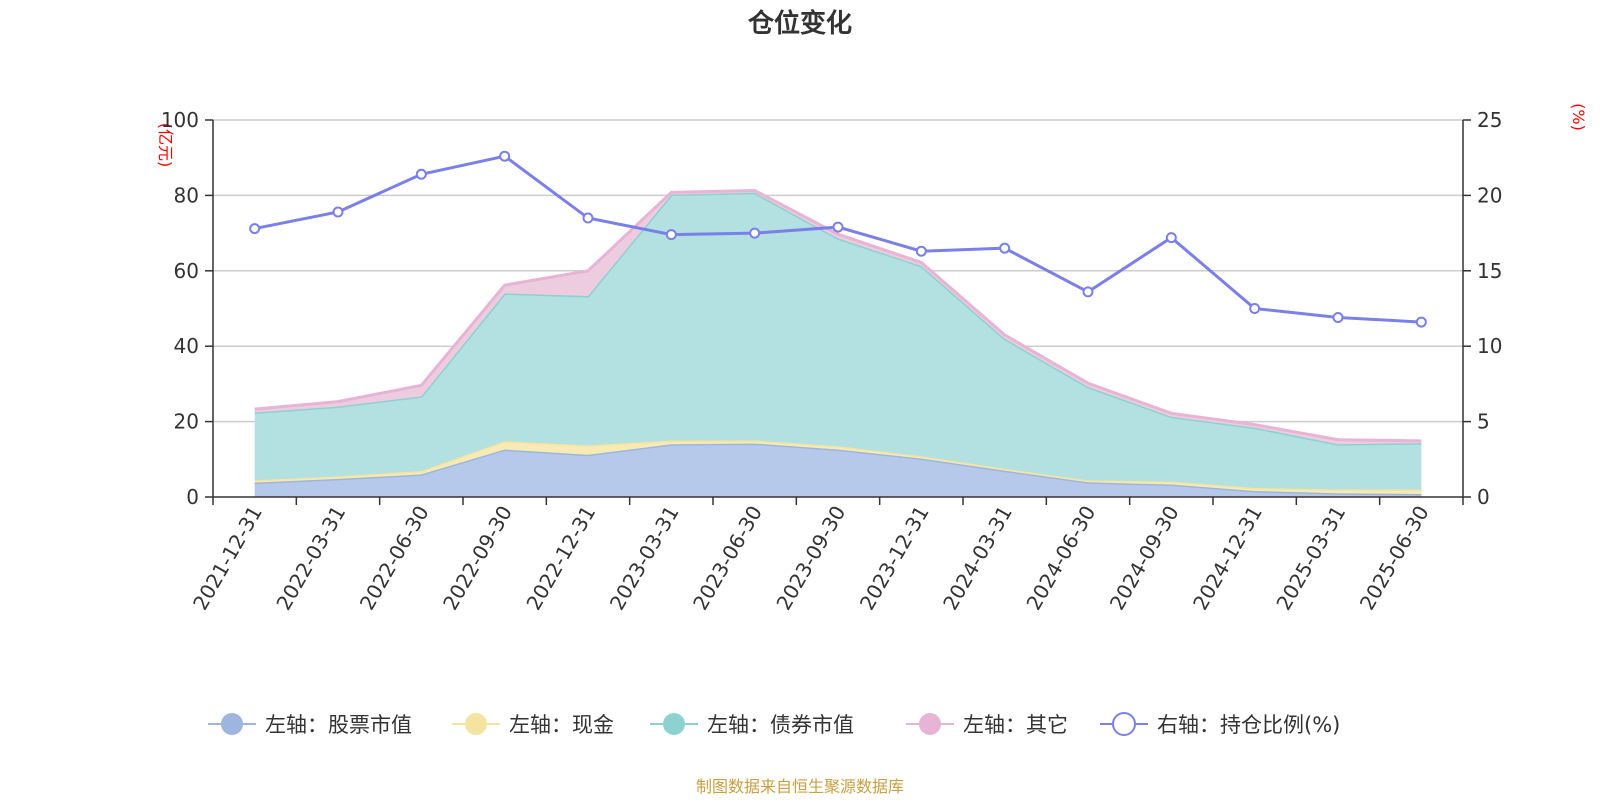 The height and width of the screenshot is (800, 1600). I want to click on legend-label: 左轴：债券市值, so click(780, 725).